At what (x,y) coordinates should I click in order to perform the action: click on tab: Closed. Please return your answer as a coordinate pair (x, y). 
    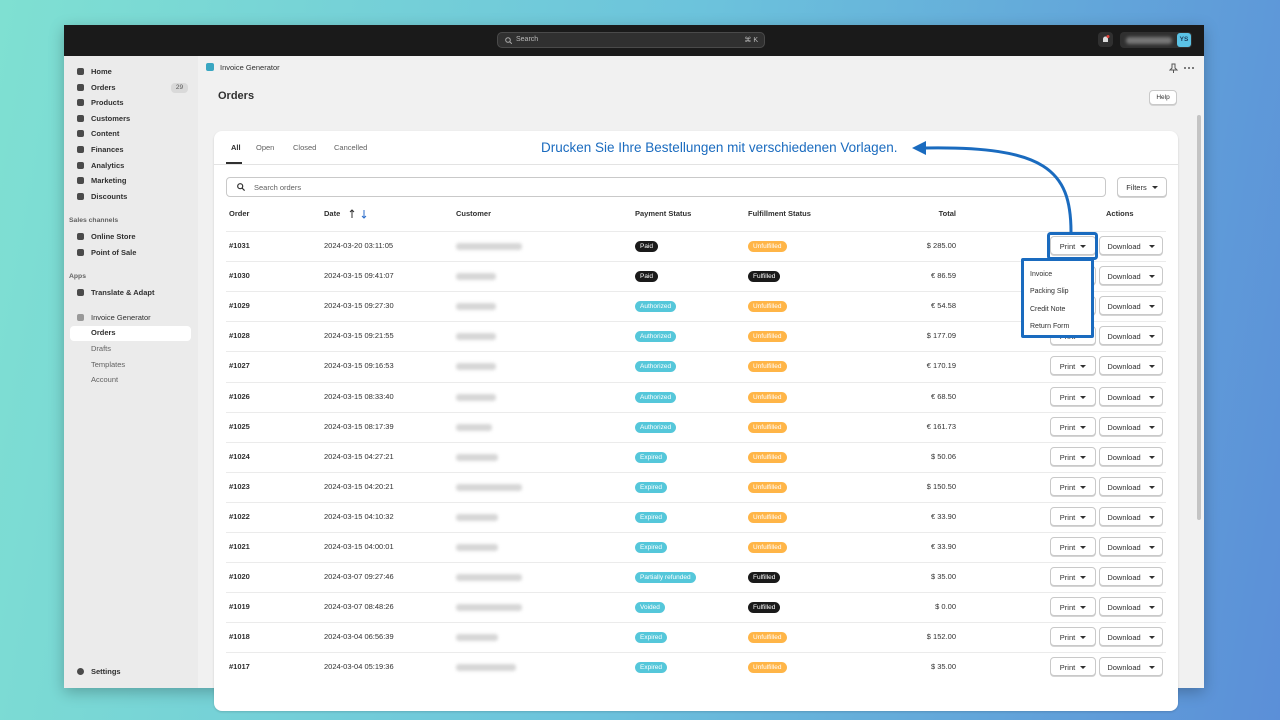
    Looking at the image, I should click on (305, 147).